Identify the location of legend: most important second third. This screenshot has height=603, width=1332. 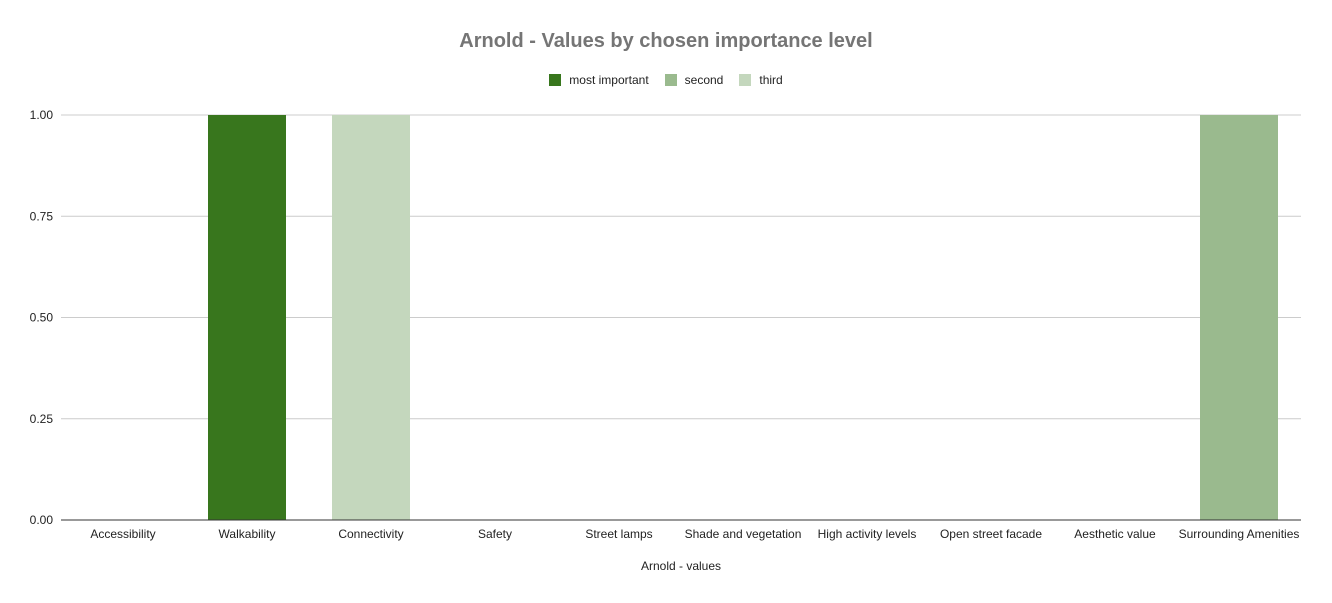
(666, 80).